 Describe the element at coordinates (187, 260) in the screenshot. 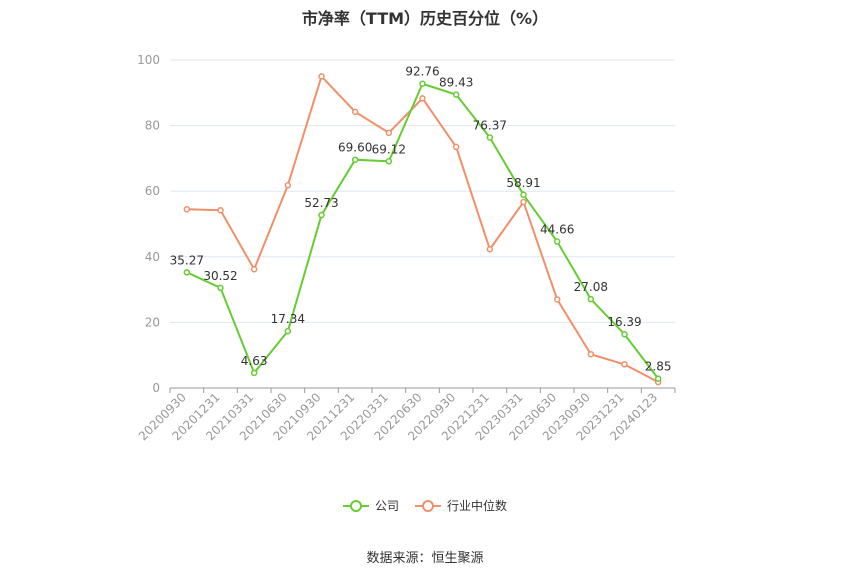

I see `data-label: 35.27` at that location.